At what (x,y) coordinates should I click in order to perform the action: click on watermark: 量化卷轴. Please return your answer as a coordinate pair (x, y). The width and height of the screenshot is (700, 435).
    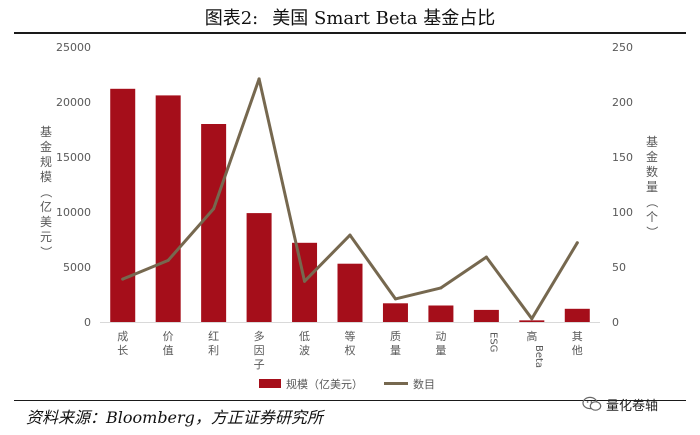
    Looking at the image, I should click on (620, 404).